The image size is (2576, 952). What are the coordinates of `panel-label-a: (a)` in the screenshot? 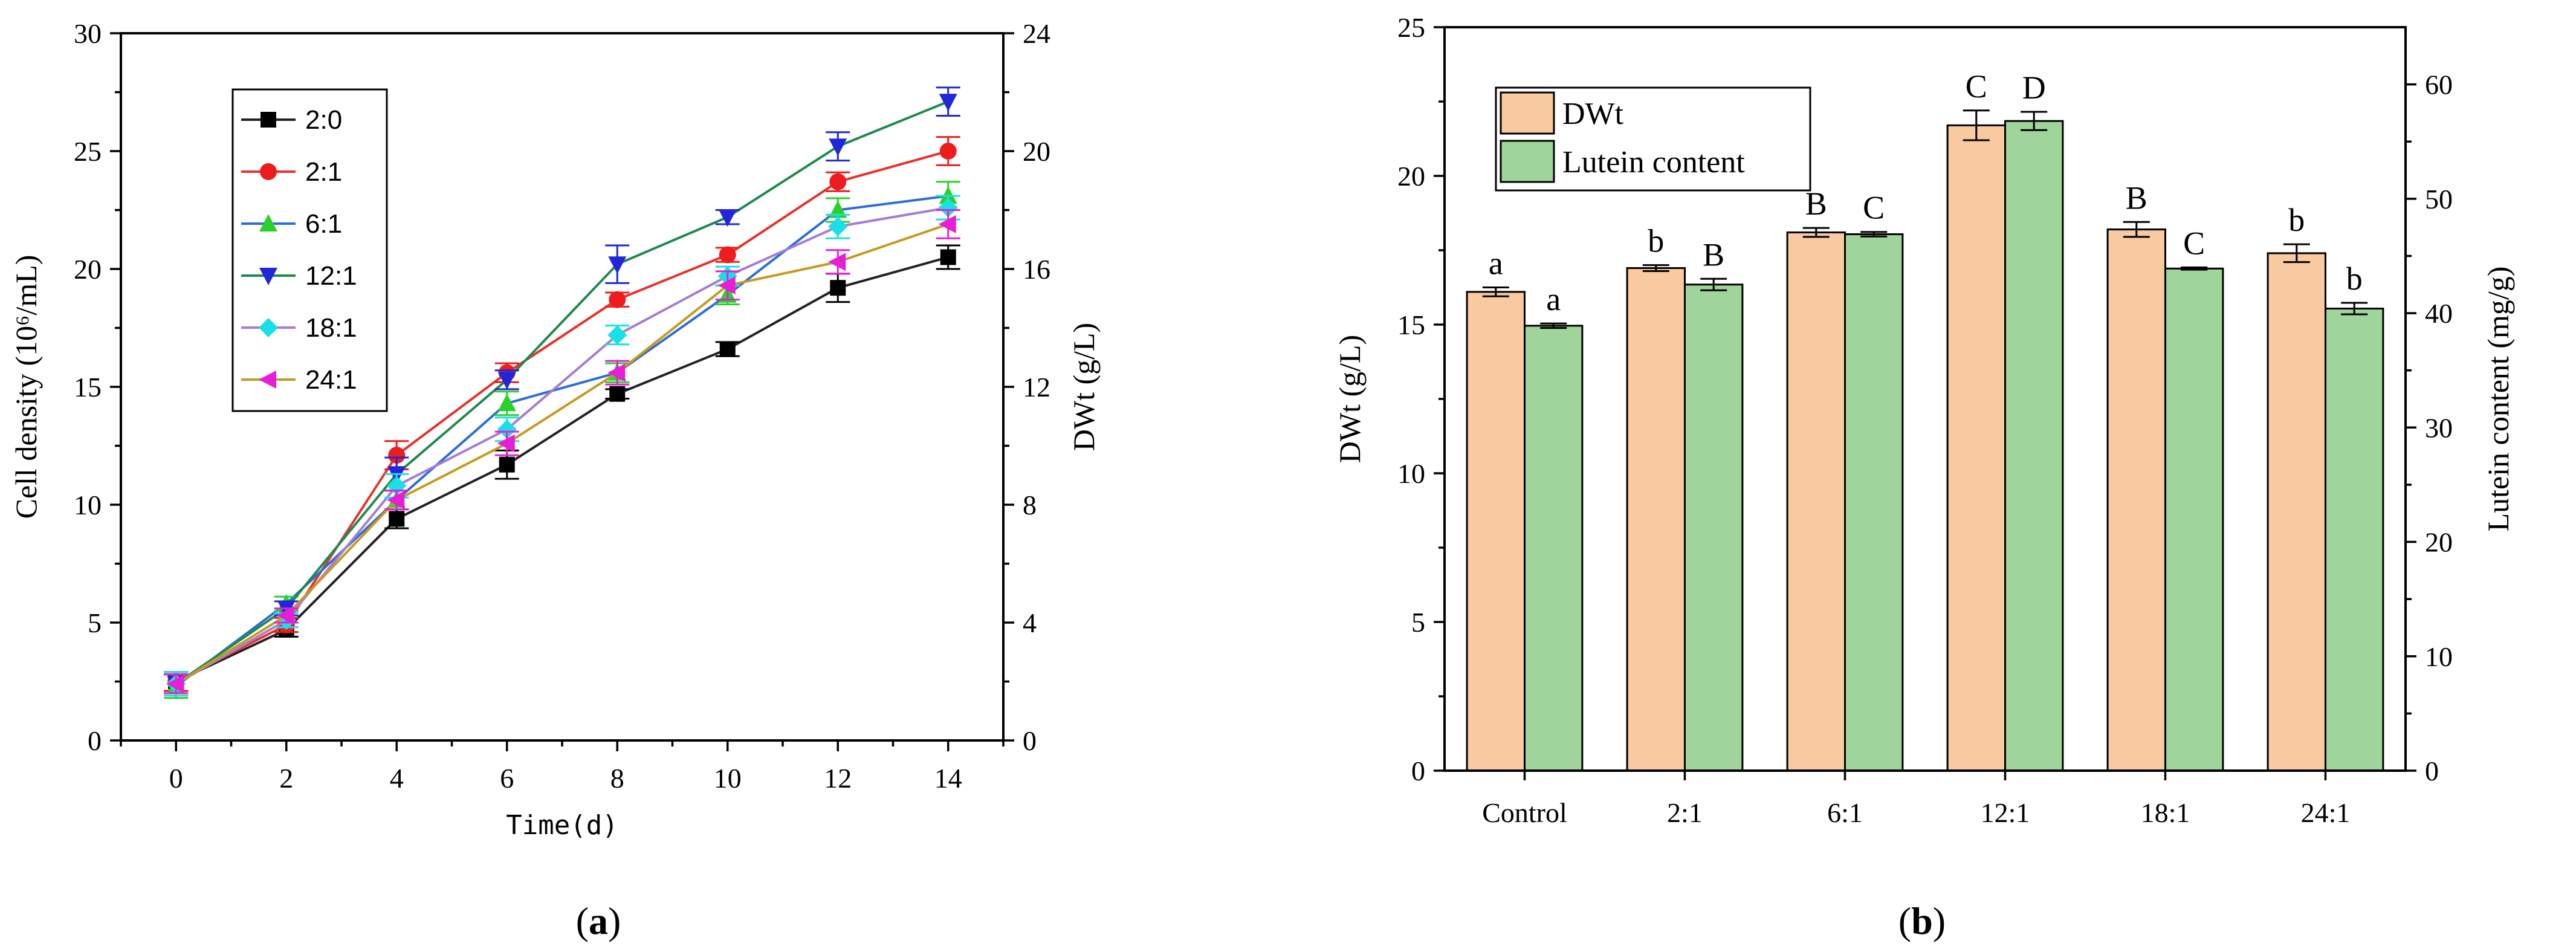 It's located at (598, 920).